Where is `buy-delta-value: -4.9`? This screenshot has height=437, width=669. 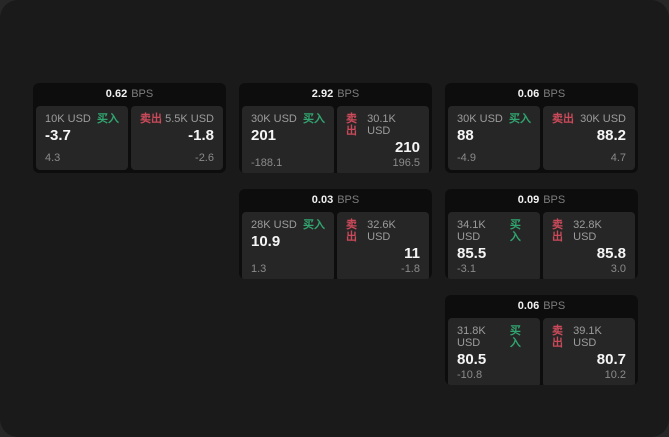
buy-delta-value: -4.9 is located at coordinates (466, 157).